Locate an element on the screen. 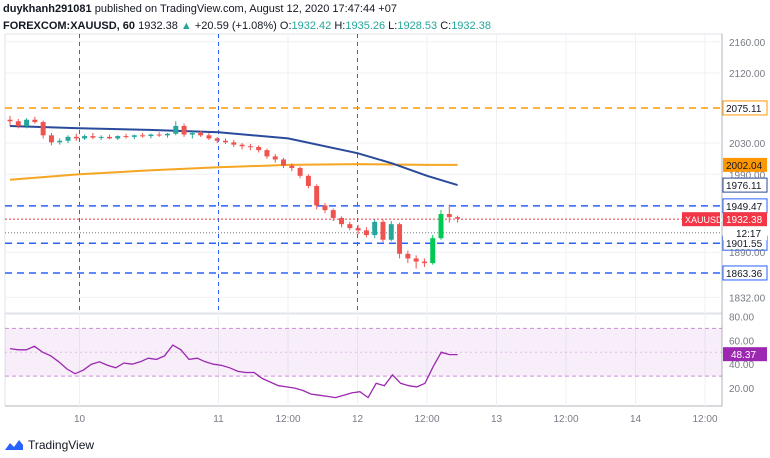 The height and width of the screenshot is (458, 770). time-tick-label: 10 is located at coordinates (80, 419).